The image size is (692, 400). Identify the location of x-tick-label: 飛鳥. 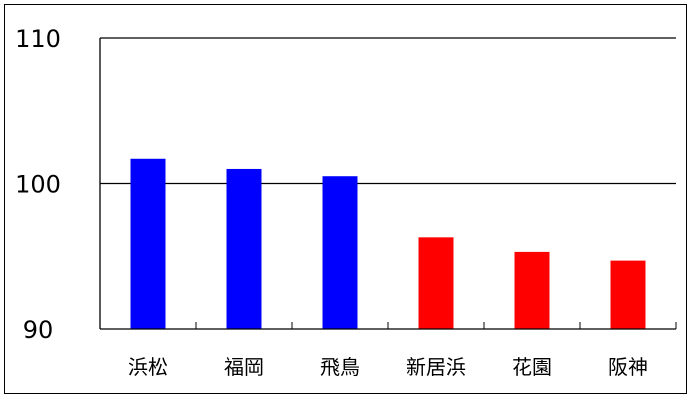
(340, 367).